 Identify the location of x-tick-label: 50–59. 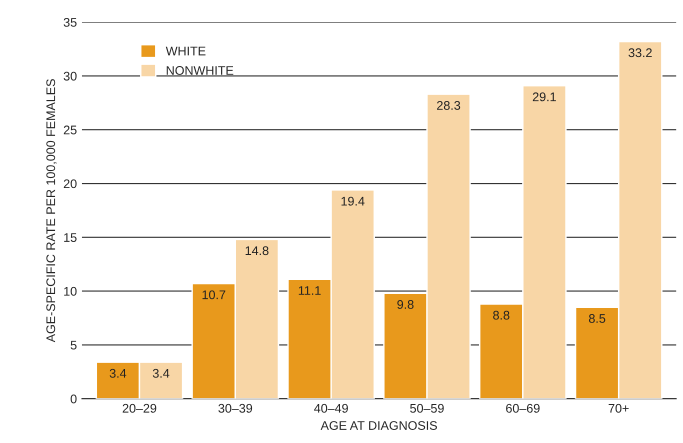
(427, 408).